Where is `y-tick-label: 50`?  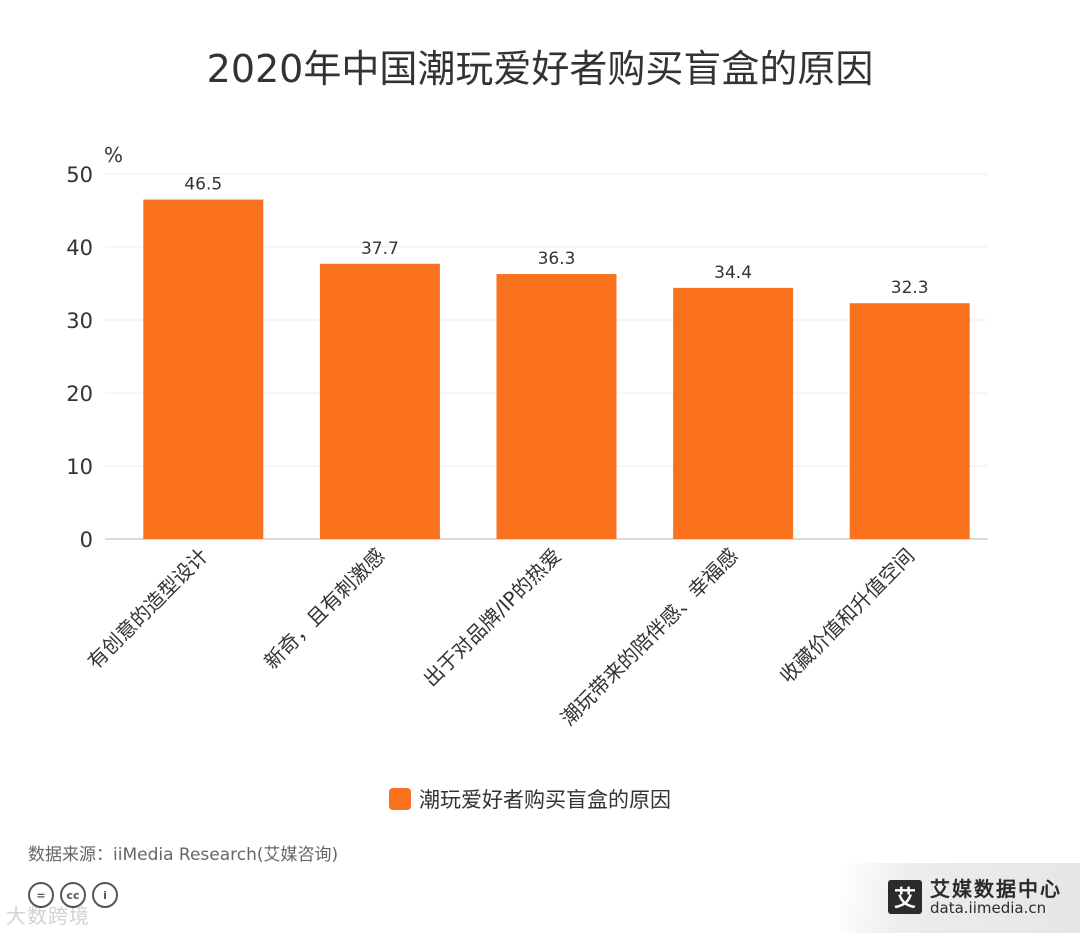 y-tick-label: 50 is located at coordinates (79, 175).